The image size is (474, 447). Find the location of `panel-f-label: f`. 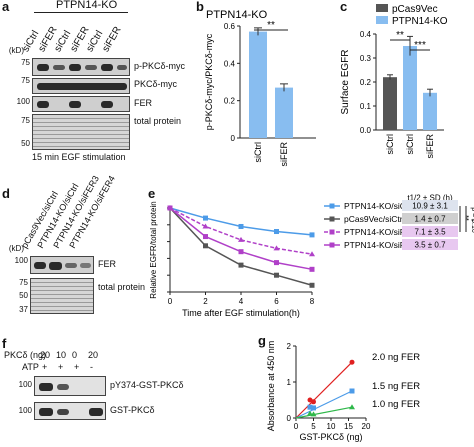

panel-f-label: f is located at coordinates (4, 343).